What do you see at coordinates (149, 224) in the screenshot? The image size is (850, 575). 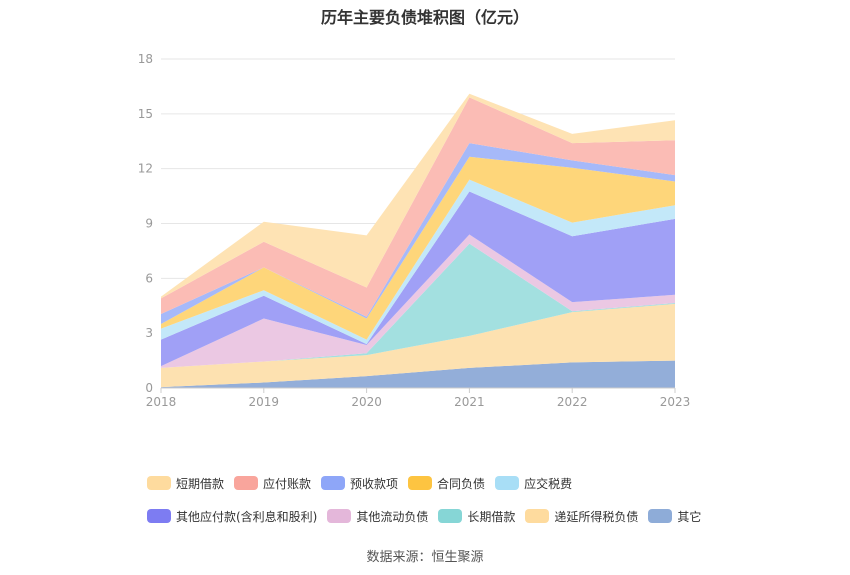 I see `y-tick-label: 9` at bounding box center [149, 224].